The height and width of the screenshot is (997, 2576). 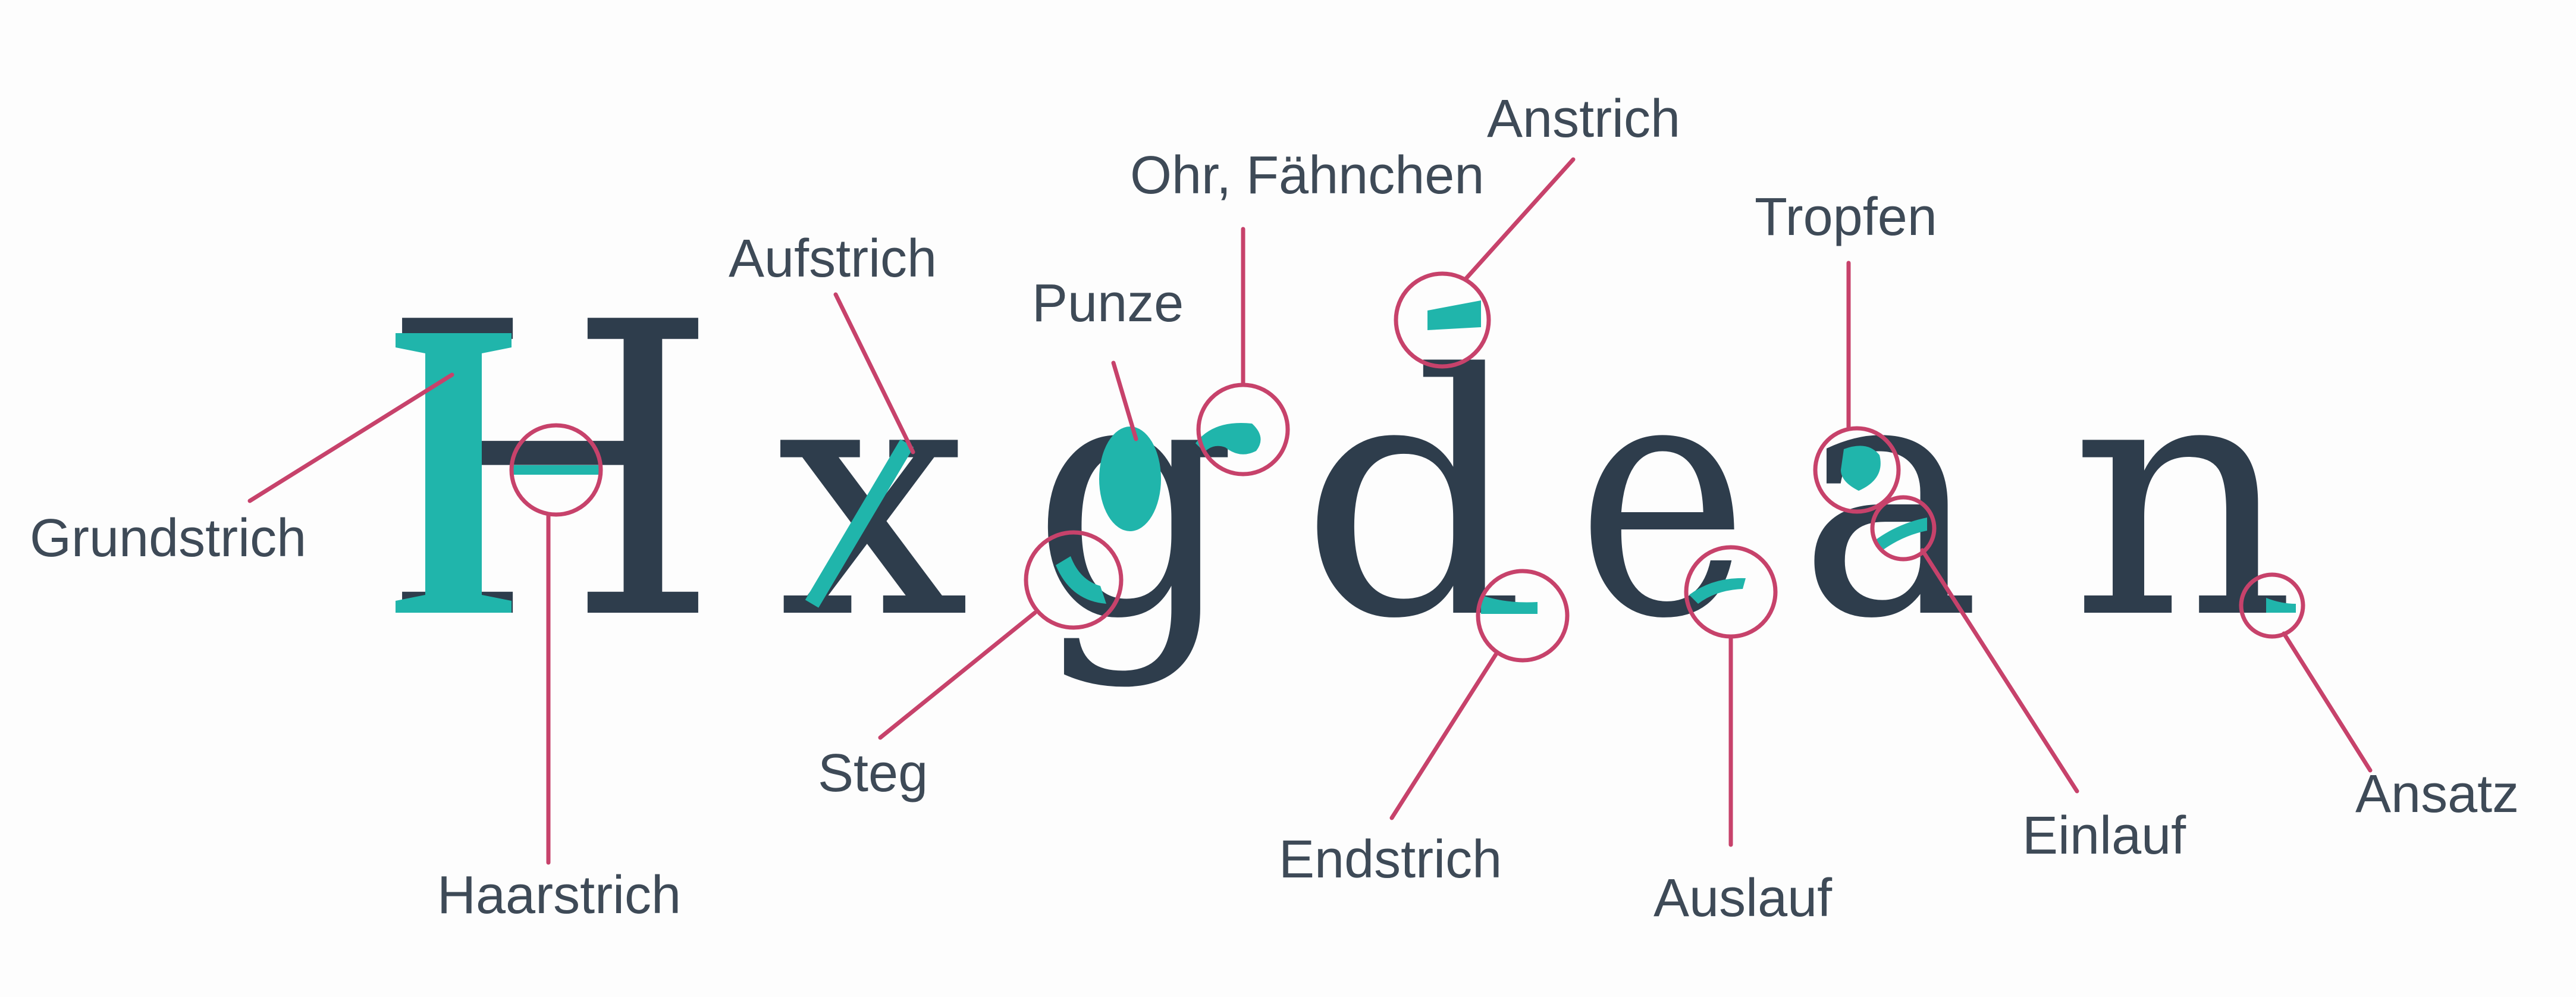 What do you see at coordinates (559, 895) in the screenshot?
I see `haarstrich-label: Haarstrich` at bounding box center [559, 895].